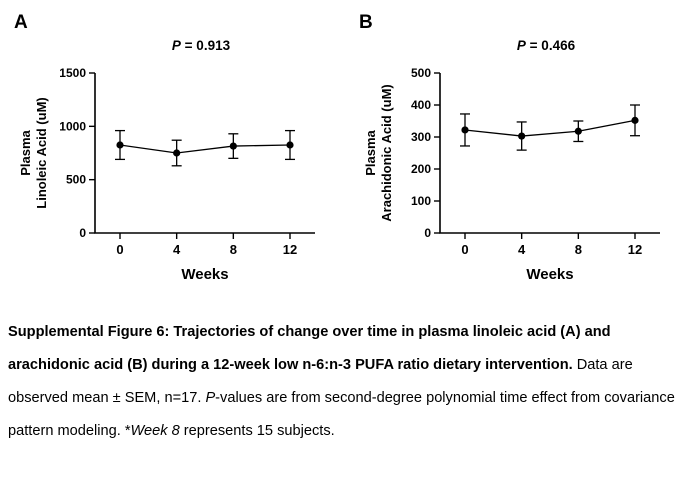 This screenshot has height=482, width=700. I want to click on p-value-text: = 0.913, so click(205, 45).